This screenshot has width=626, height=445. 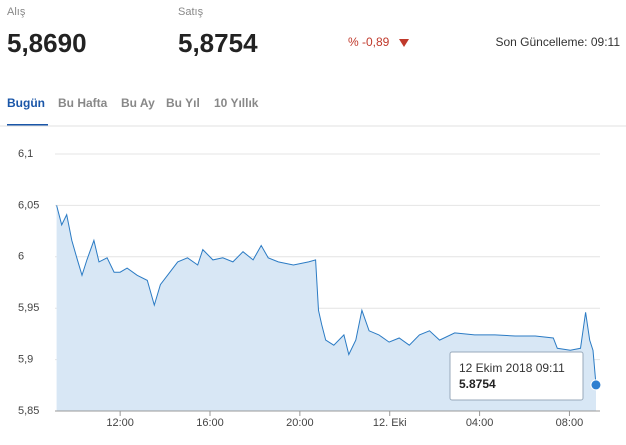 I want to click on y-tick-label: 5,9, so click(x=25, y=360).